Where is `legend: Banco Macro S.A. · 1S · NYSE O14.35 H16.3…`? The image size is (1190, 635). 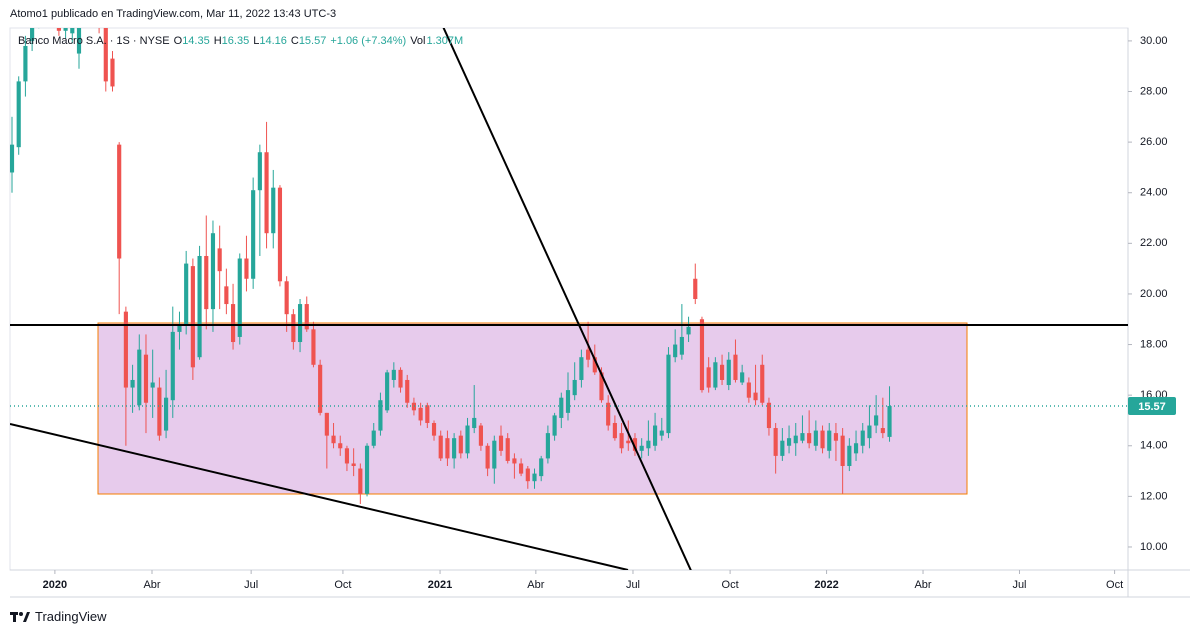
legend: Banco Macro S.A. · 1S · NYSE O14.35 H16.3… is located at coordinates (240, 41).